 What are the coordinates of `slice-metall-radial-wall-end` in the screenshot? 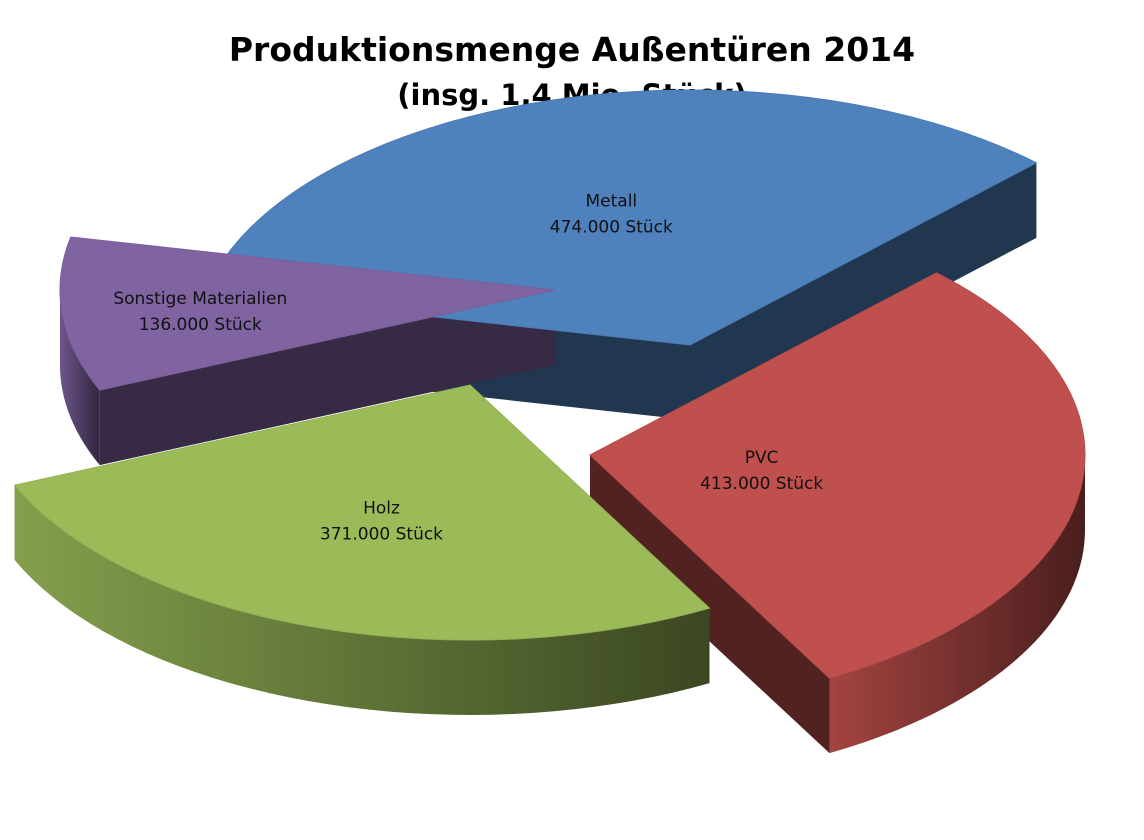 It's located at (863, 291).